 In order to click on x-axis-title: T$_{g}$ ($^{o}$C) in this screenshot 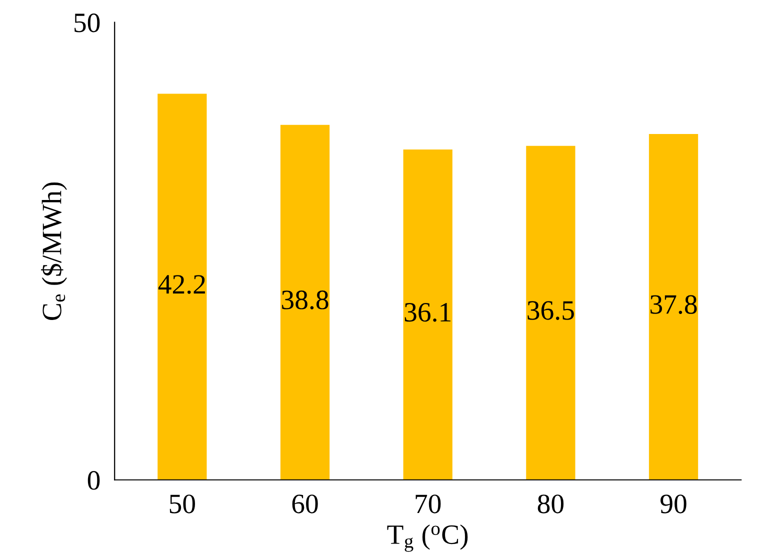, I will do `click(427, 538)`.